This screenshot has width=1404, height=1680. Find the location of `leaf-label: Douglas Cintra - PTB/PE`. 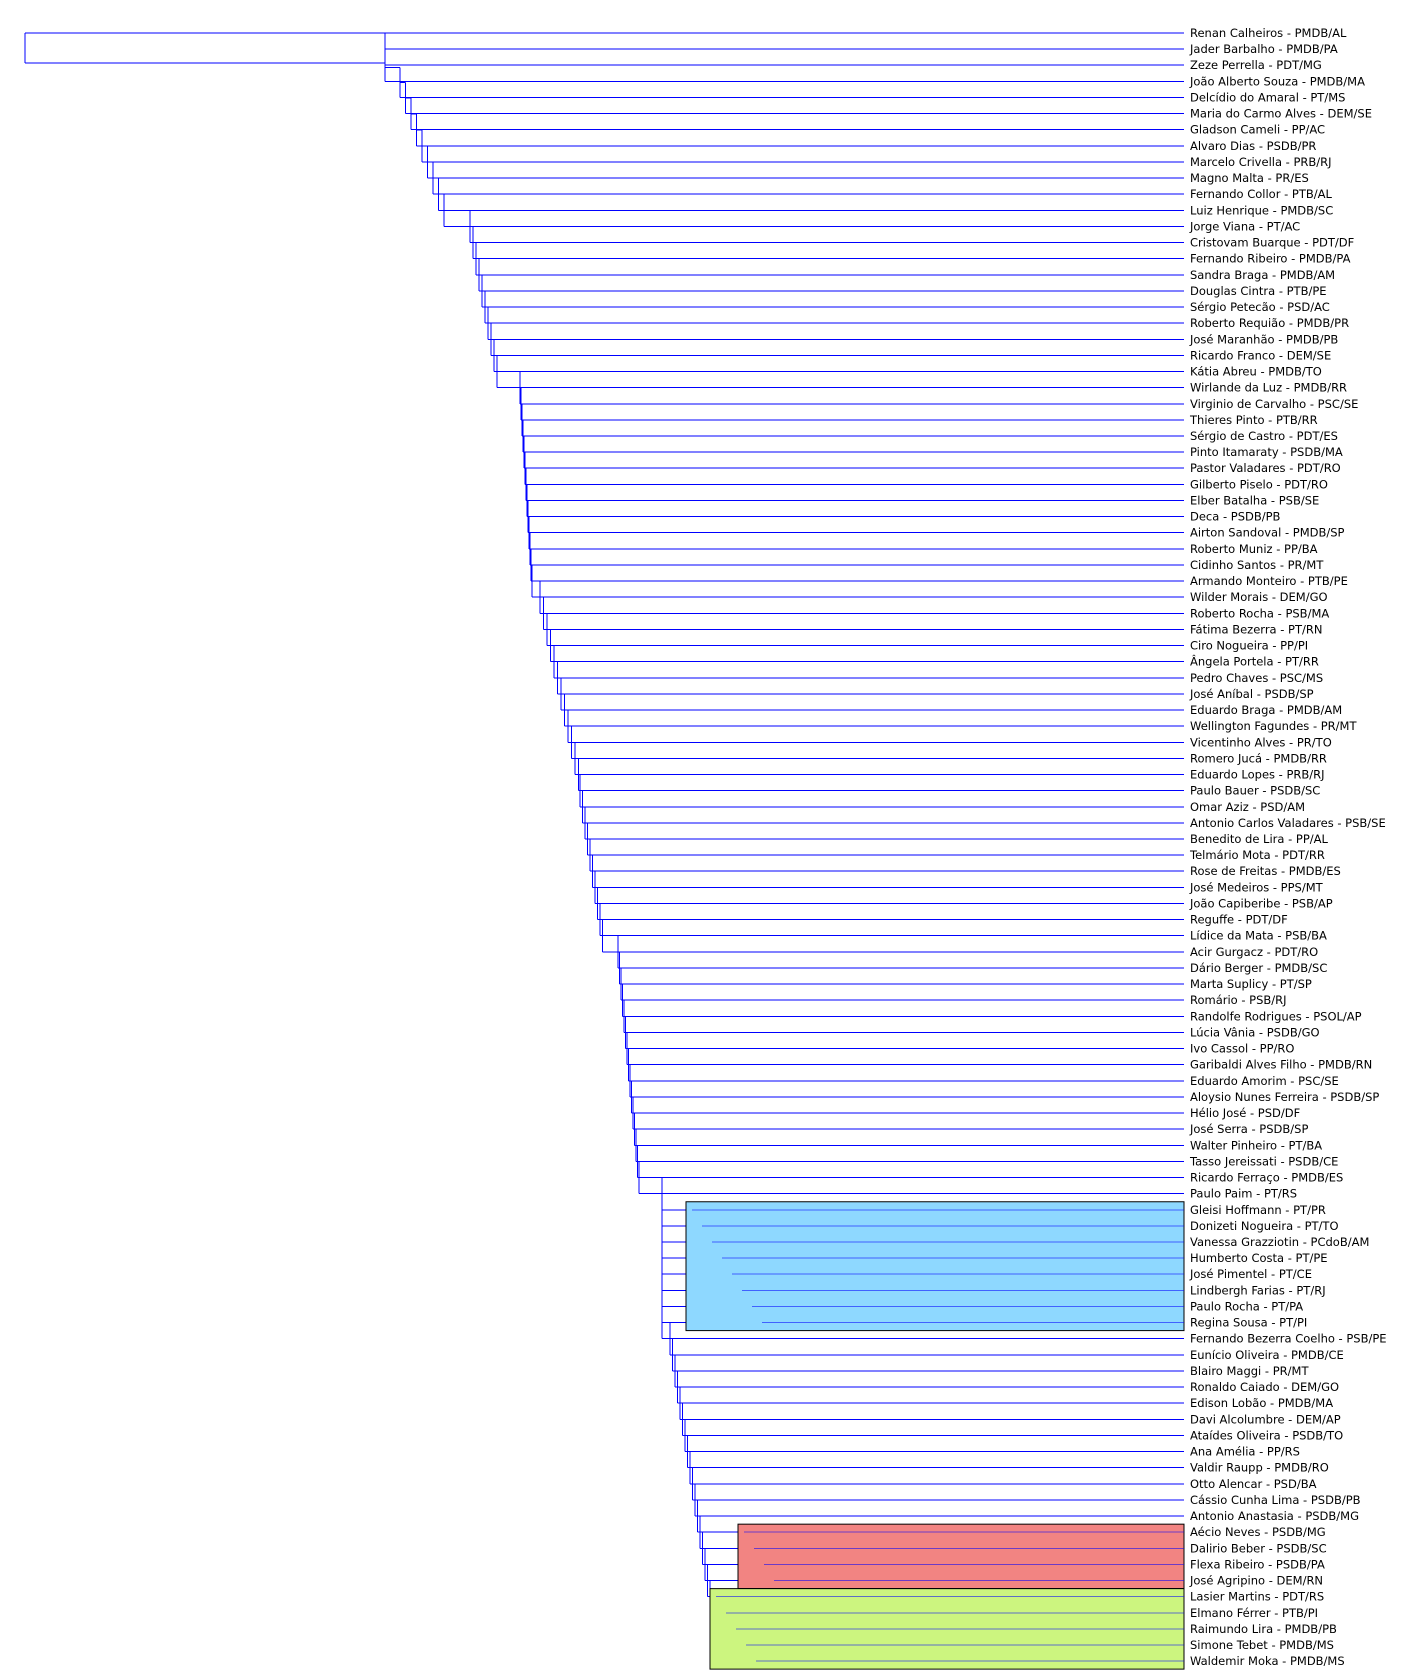

leaf-label: Douglas Cintra - PTB/PE is located at coordinates (1258, 291).